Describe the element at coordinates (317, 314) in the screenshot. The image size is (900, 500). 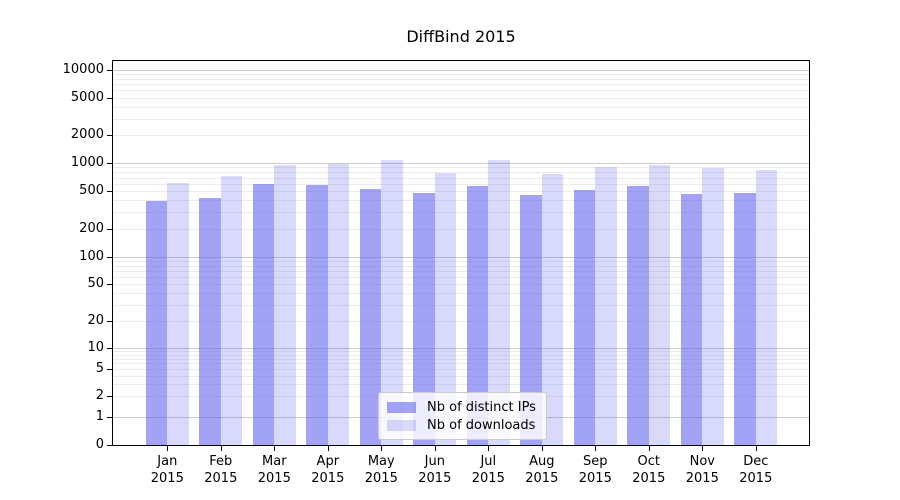
I see `bar-nb-of-distinct-ips-apr` at that location.